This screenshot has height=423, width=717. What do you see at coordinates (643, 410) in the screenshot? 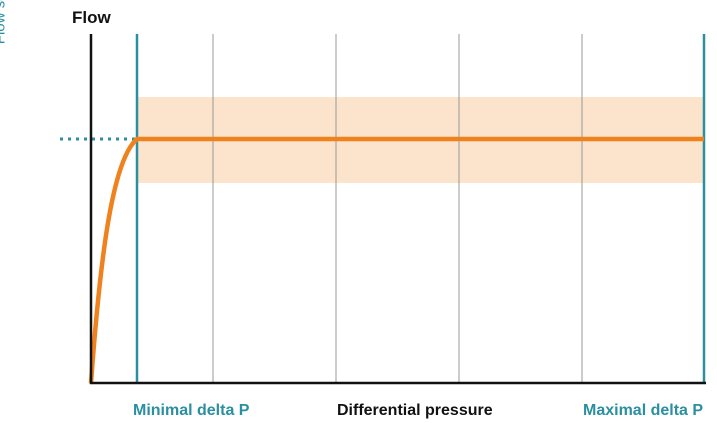
I see `max-delta-p-label: Maximal delta P` at bounding box center [643, 410].